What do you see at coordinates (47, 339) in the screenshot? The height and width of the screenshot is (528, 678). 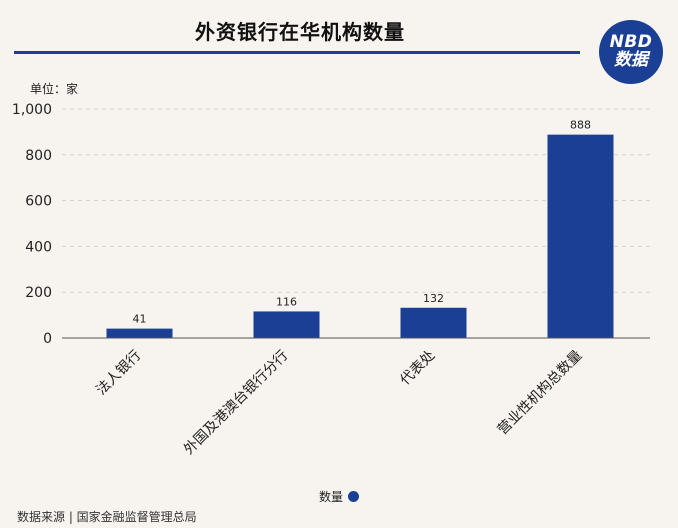 I see `y-tick-label: 0` at bounding box center [47, 339].